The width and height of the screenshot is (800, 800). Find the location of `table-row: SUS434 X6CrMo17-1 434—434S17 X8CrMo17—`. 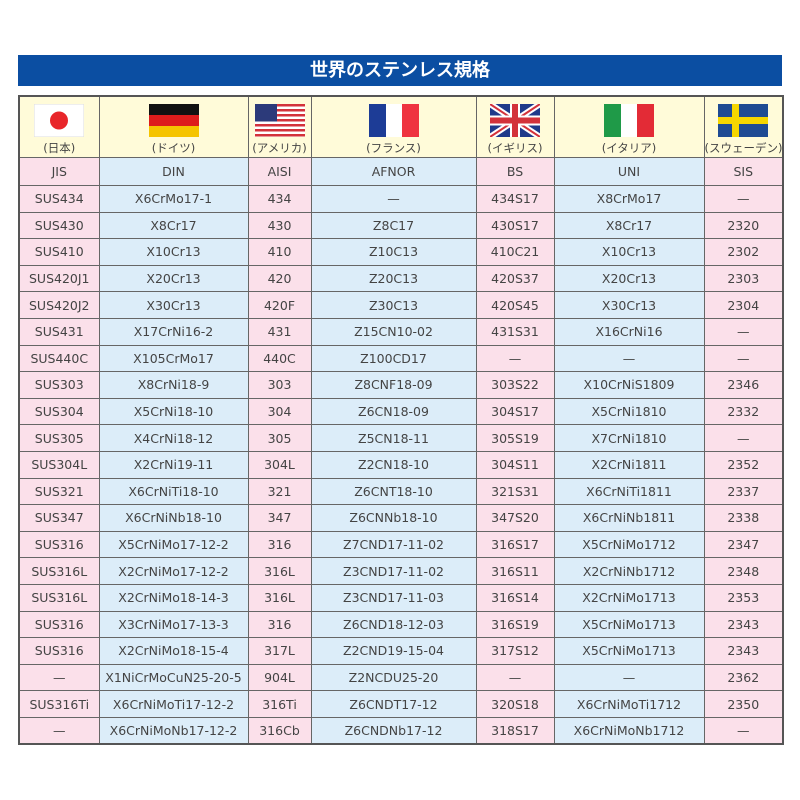

table-row: SUS434 X6CrMo17-1 434—434S17 X8CrMo17— is located at coordinates (401, 199).